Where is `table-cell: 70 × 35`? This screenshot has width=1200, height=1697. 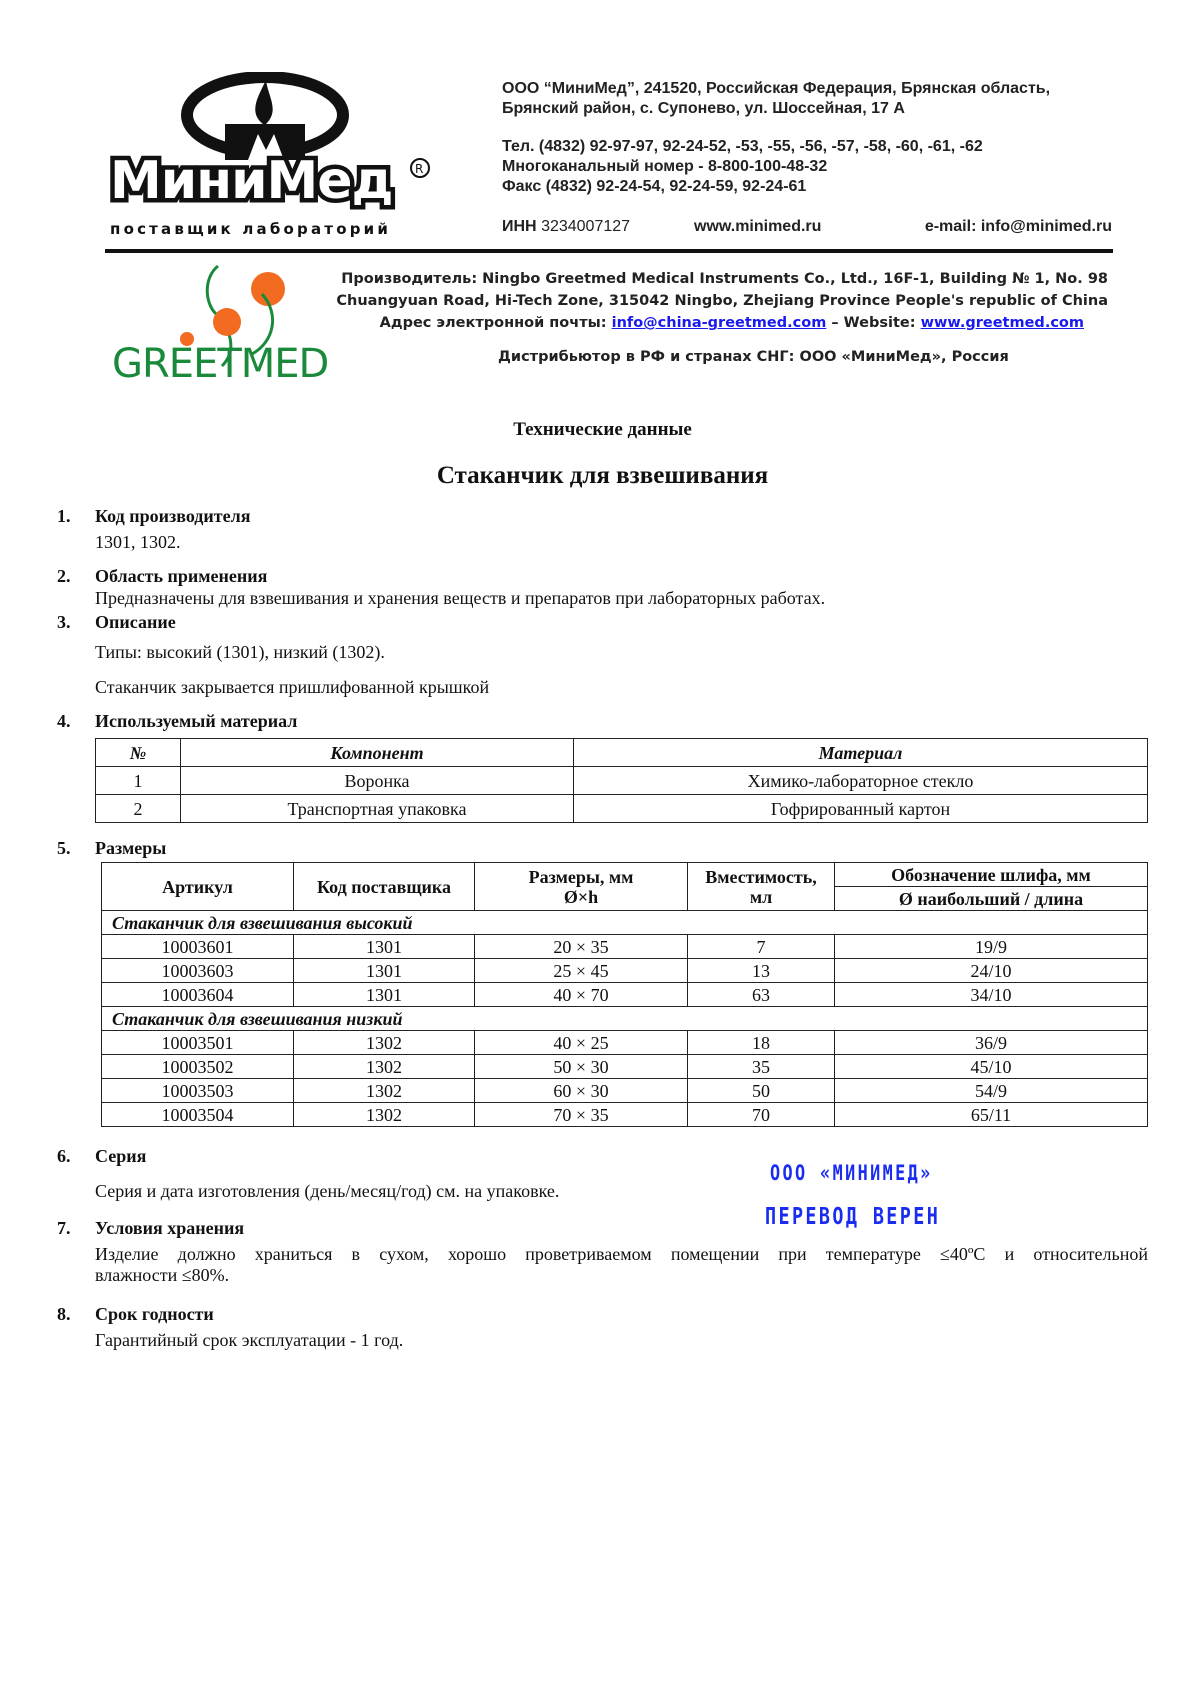 table-cell: 70 × 35 is located at coordinates (581, 1114).